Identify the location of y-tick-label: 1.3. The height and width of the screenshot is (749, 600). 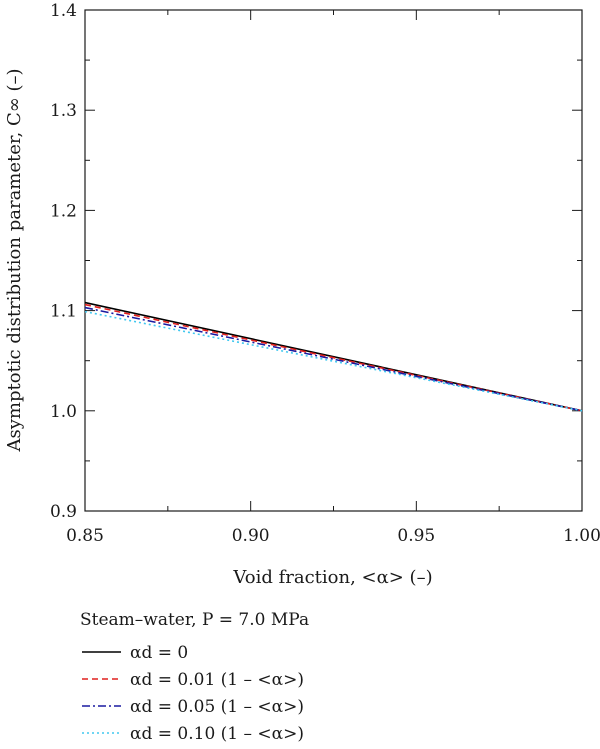
(63, 111).